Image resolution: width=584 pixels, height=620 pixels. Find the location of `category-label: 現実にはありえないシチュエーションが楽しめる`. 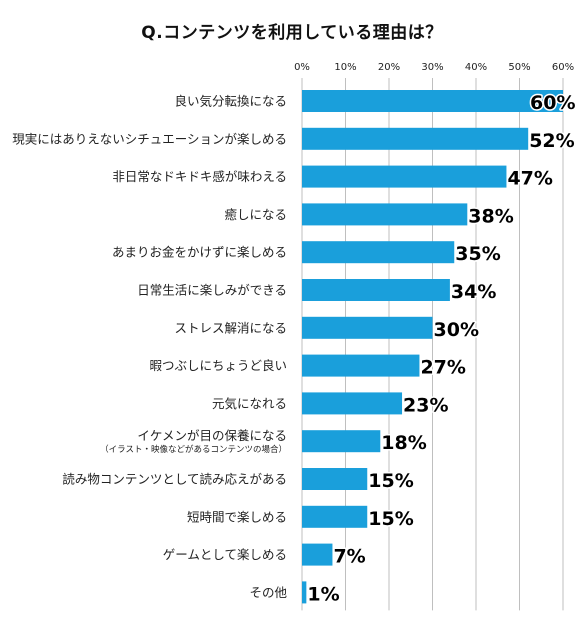

category-label: 現実にはありえないシチュエーションが楽しめる is located at coordinates (149, 138).